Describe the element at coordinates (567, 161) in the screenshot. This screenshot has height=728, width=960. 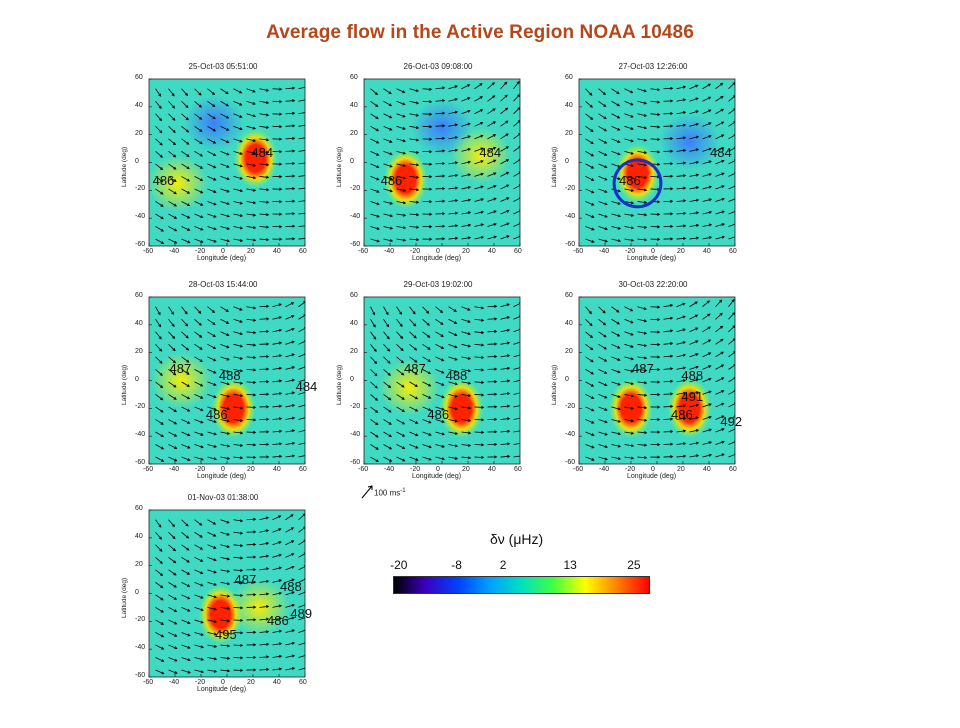
I see `y-tick-label: 0` at that location.